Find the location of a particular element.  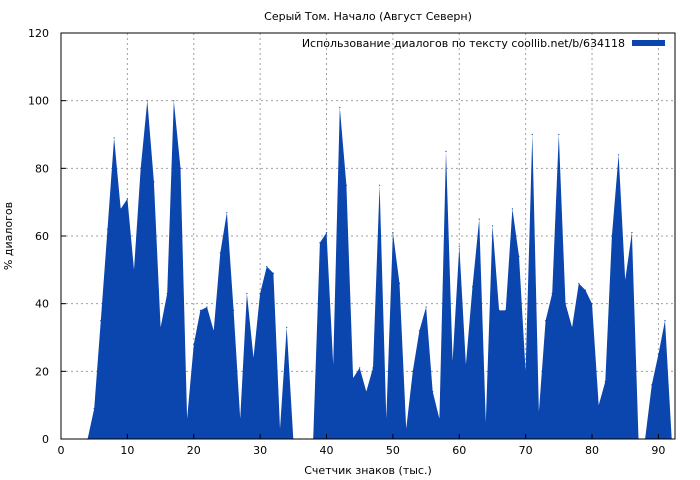

chart-title: Серый Том. Начало (Август Северн) is located at coordinates (368, 16).